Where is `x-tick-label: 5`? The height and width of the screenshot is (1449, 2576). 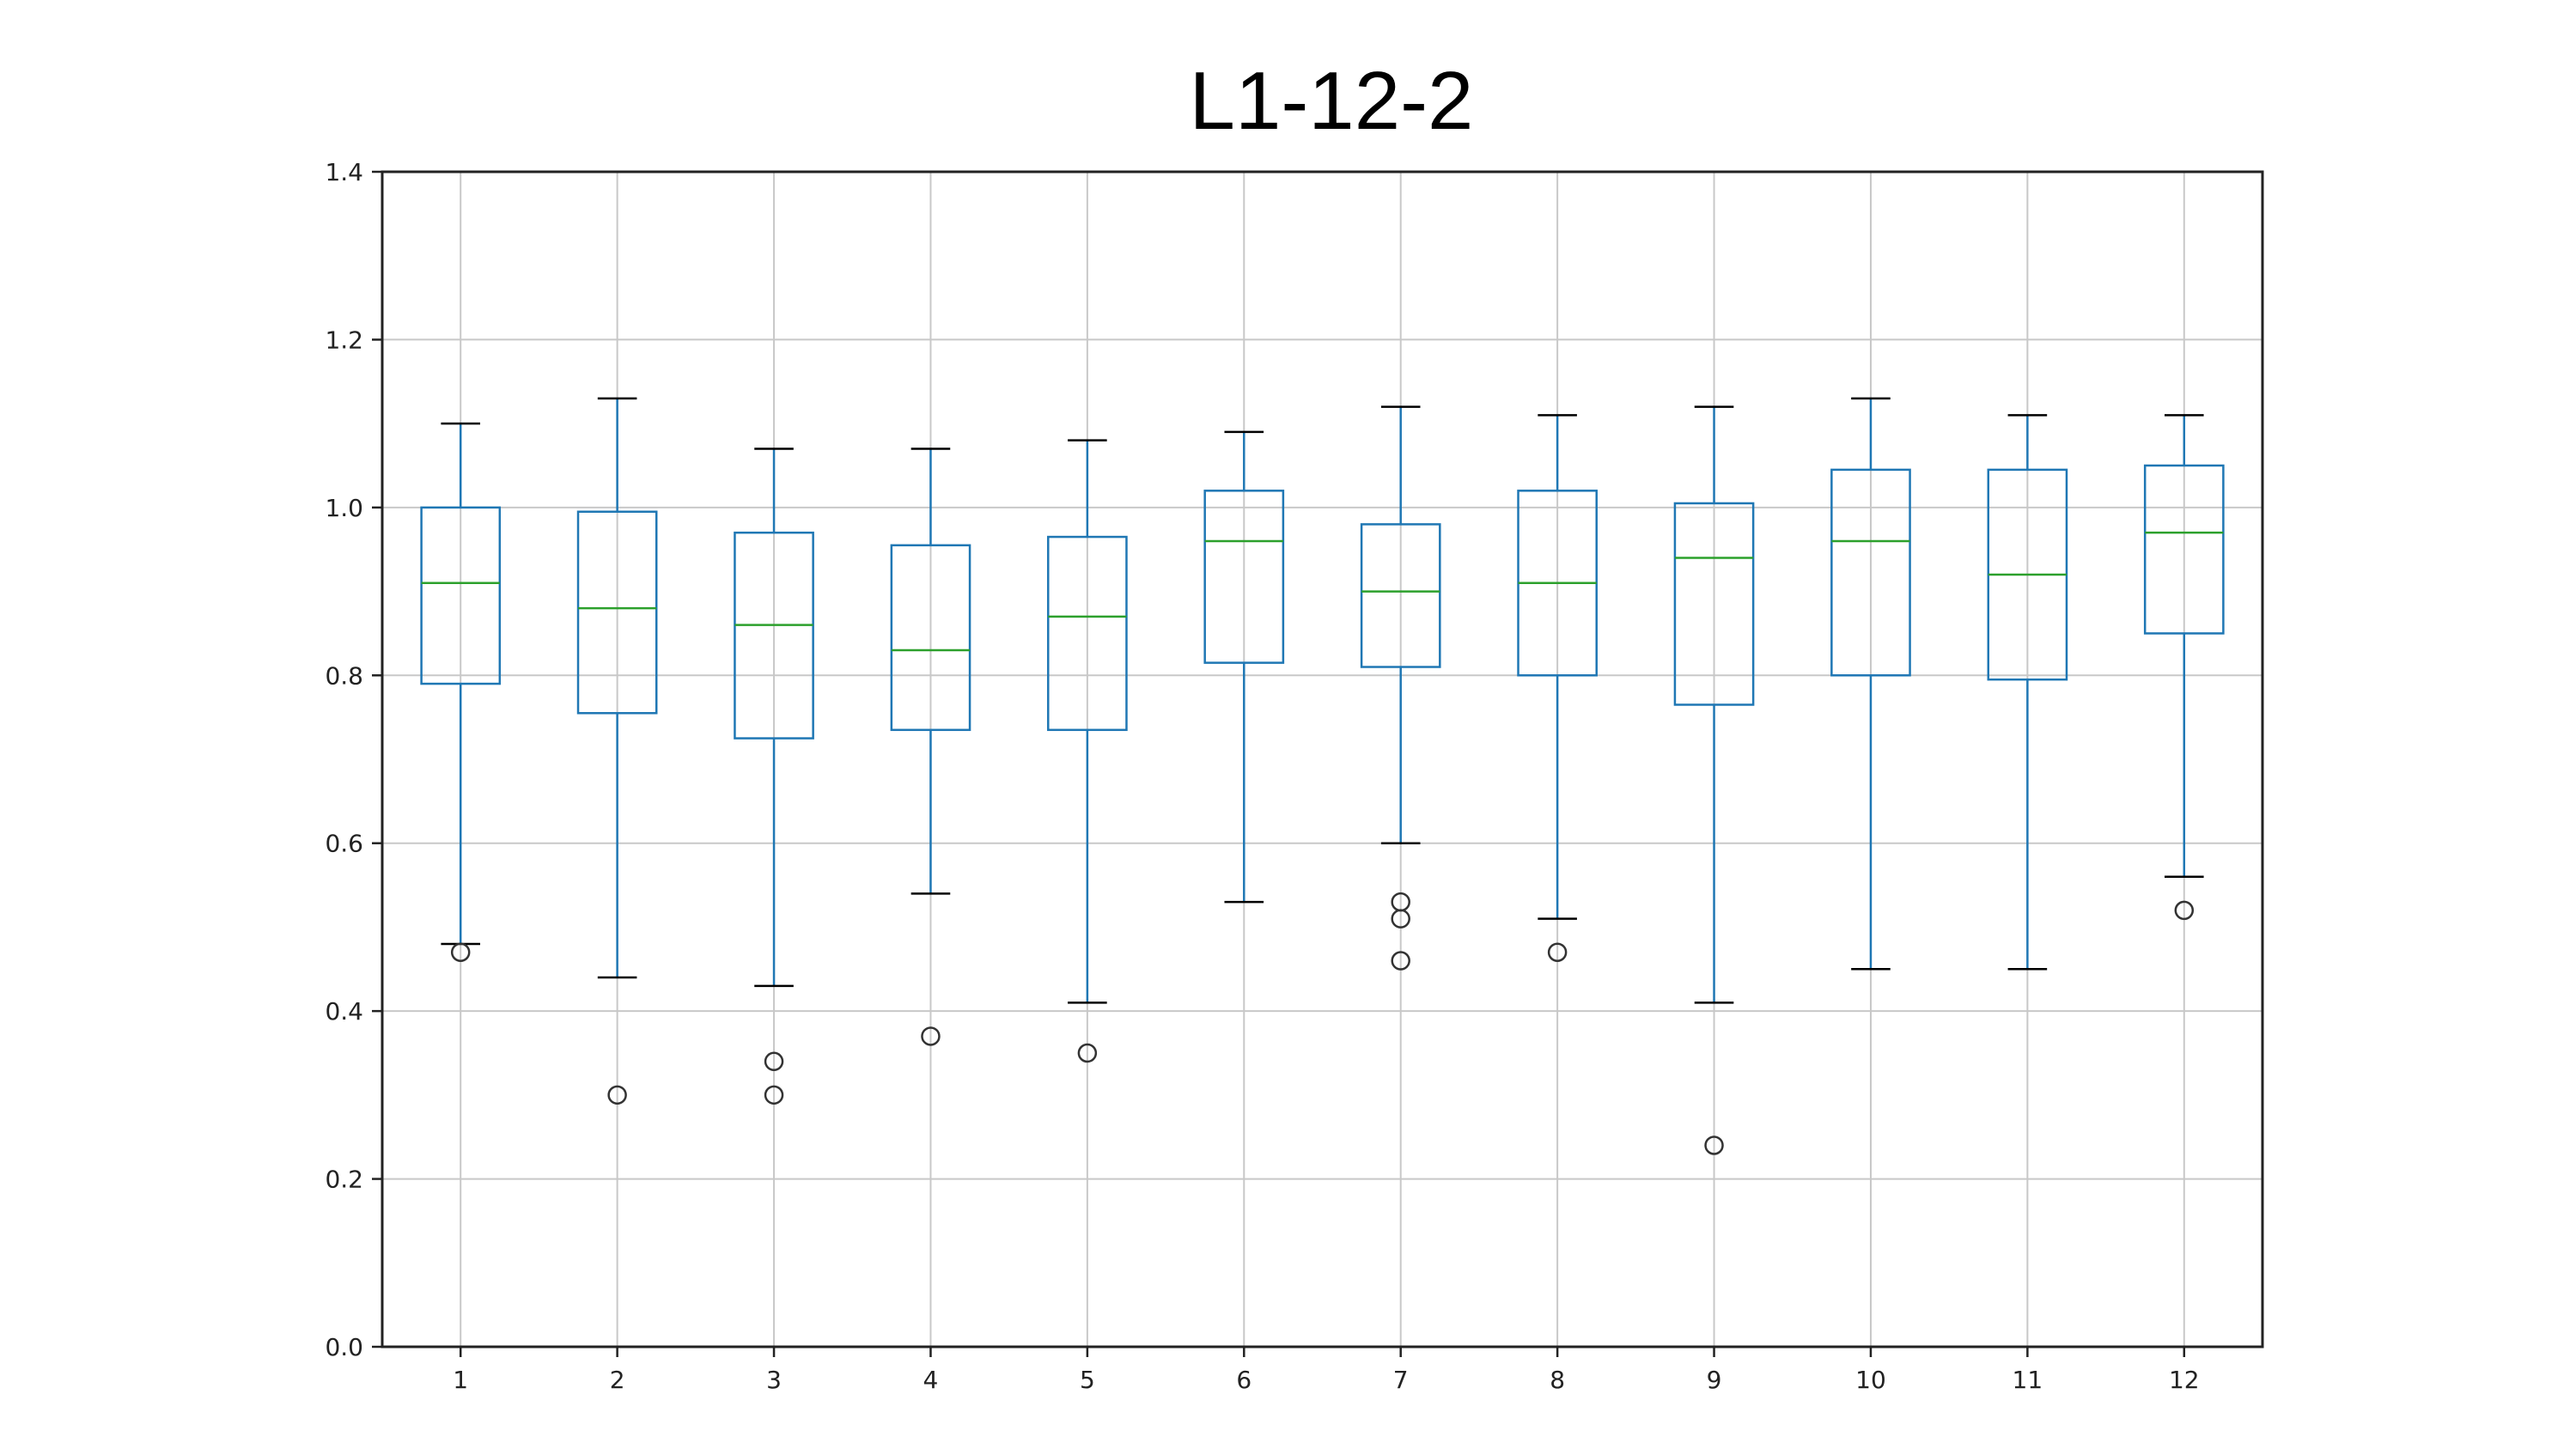
x-tick-label: 5 is located at coordinates (1087, 1380).